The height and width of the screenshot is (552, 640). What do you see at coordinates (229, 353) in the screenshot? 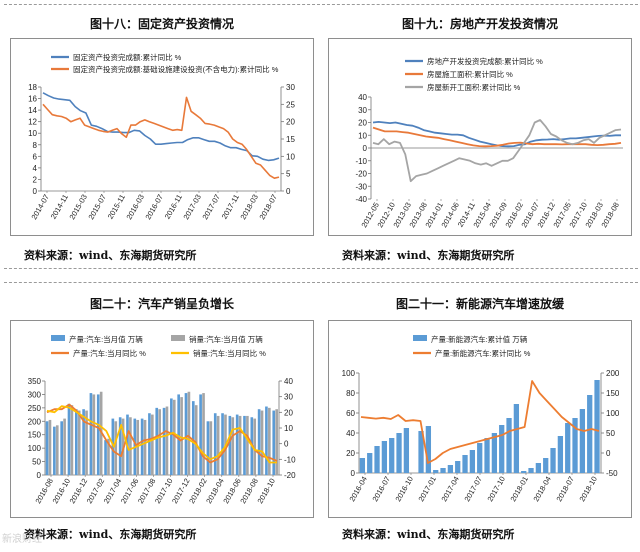
I see `legend-label: 销量:汽车:当月同比 %` at bounding box center [229, 353].